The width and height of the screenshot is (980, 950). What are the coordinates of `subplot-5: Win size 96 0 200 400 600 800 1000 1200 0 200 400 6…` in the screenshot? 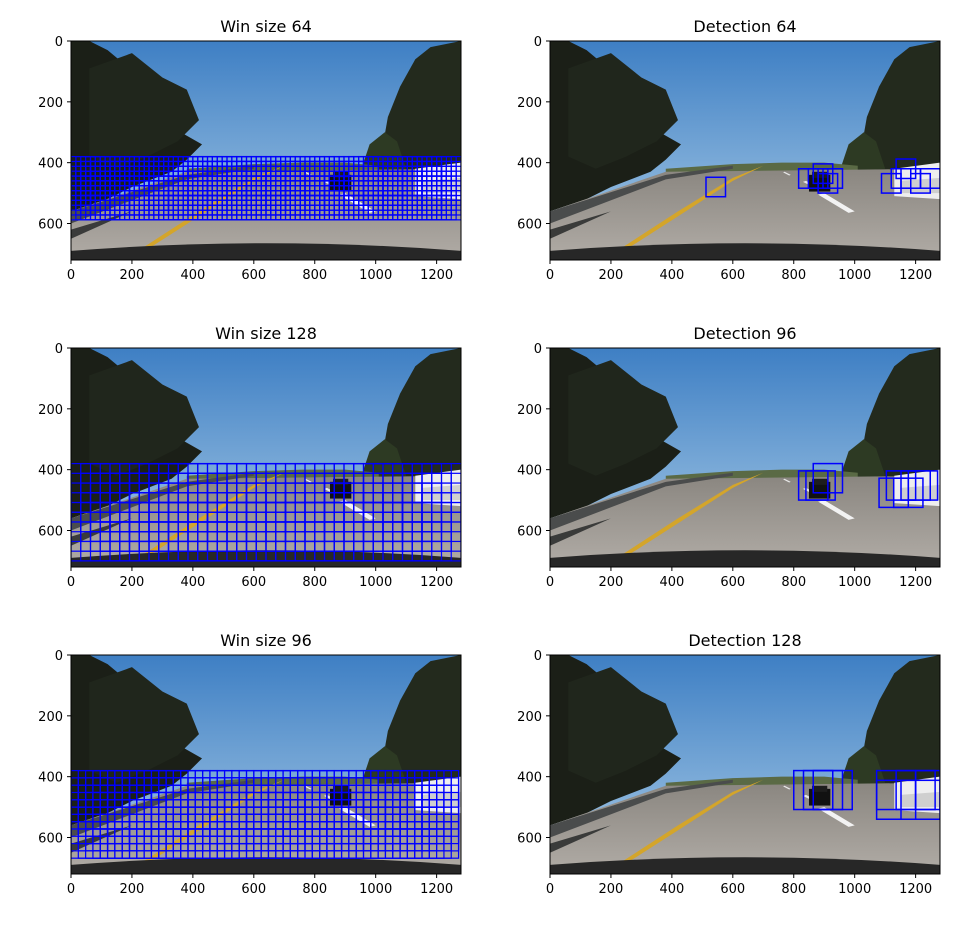 It's located at (250, 764).